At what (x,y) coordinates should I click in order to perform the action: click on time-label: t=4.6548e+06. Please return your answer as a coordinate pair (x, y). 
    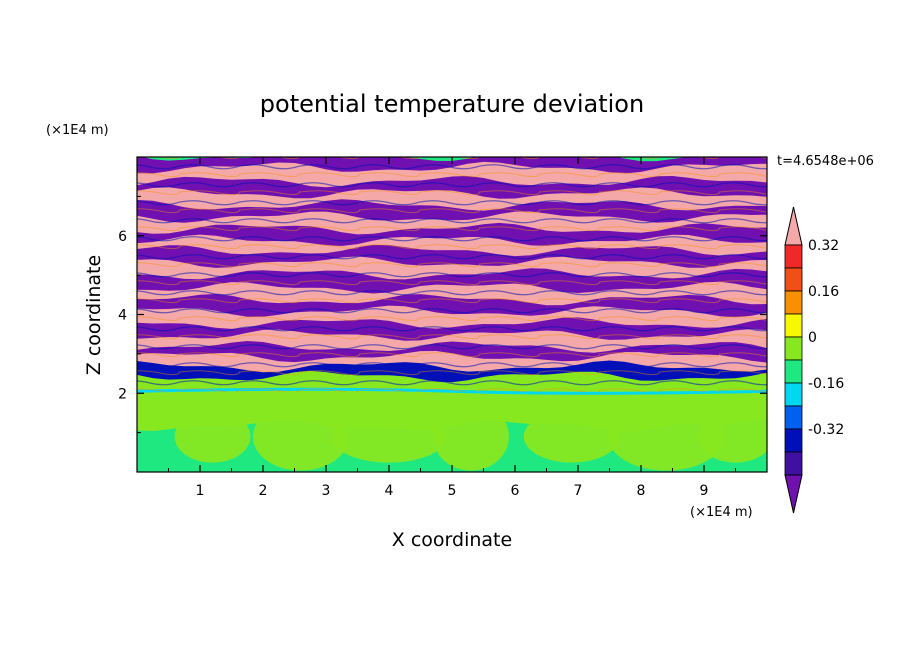
    Looking at the image, I should click on (825, 161).